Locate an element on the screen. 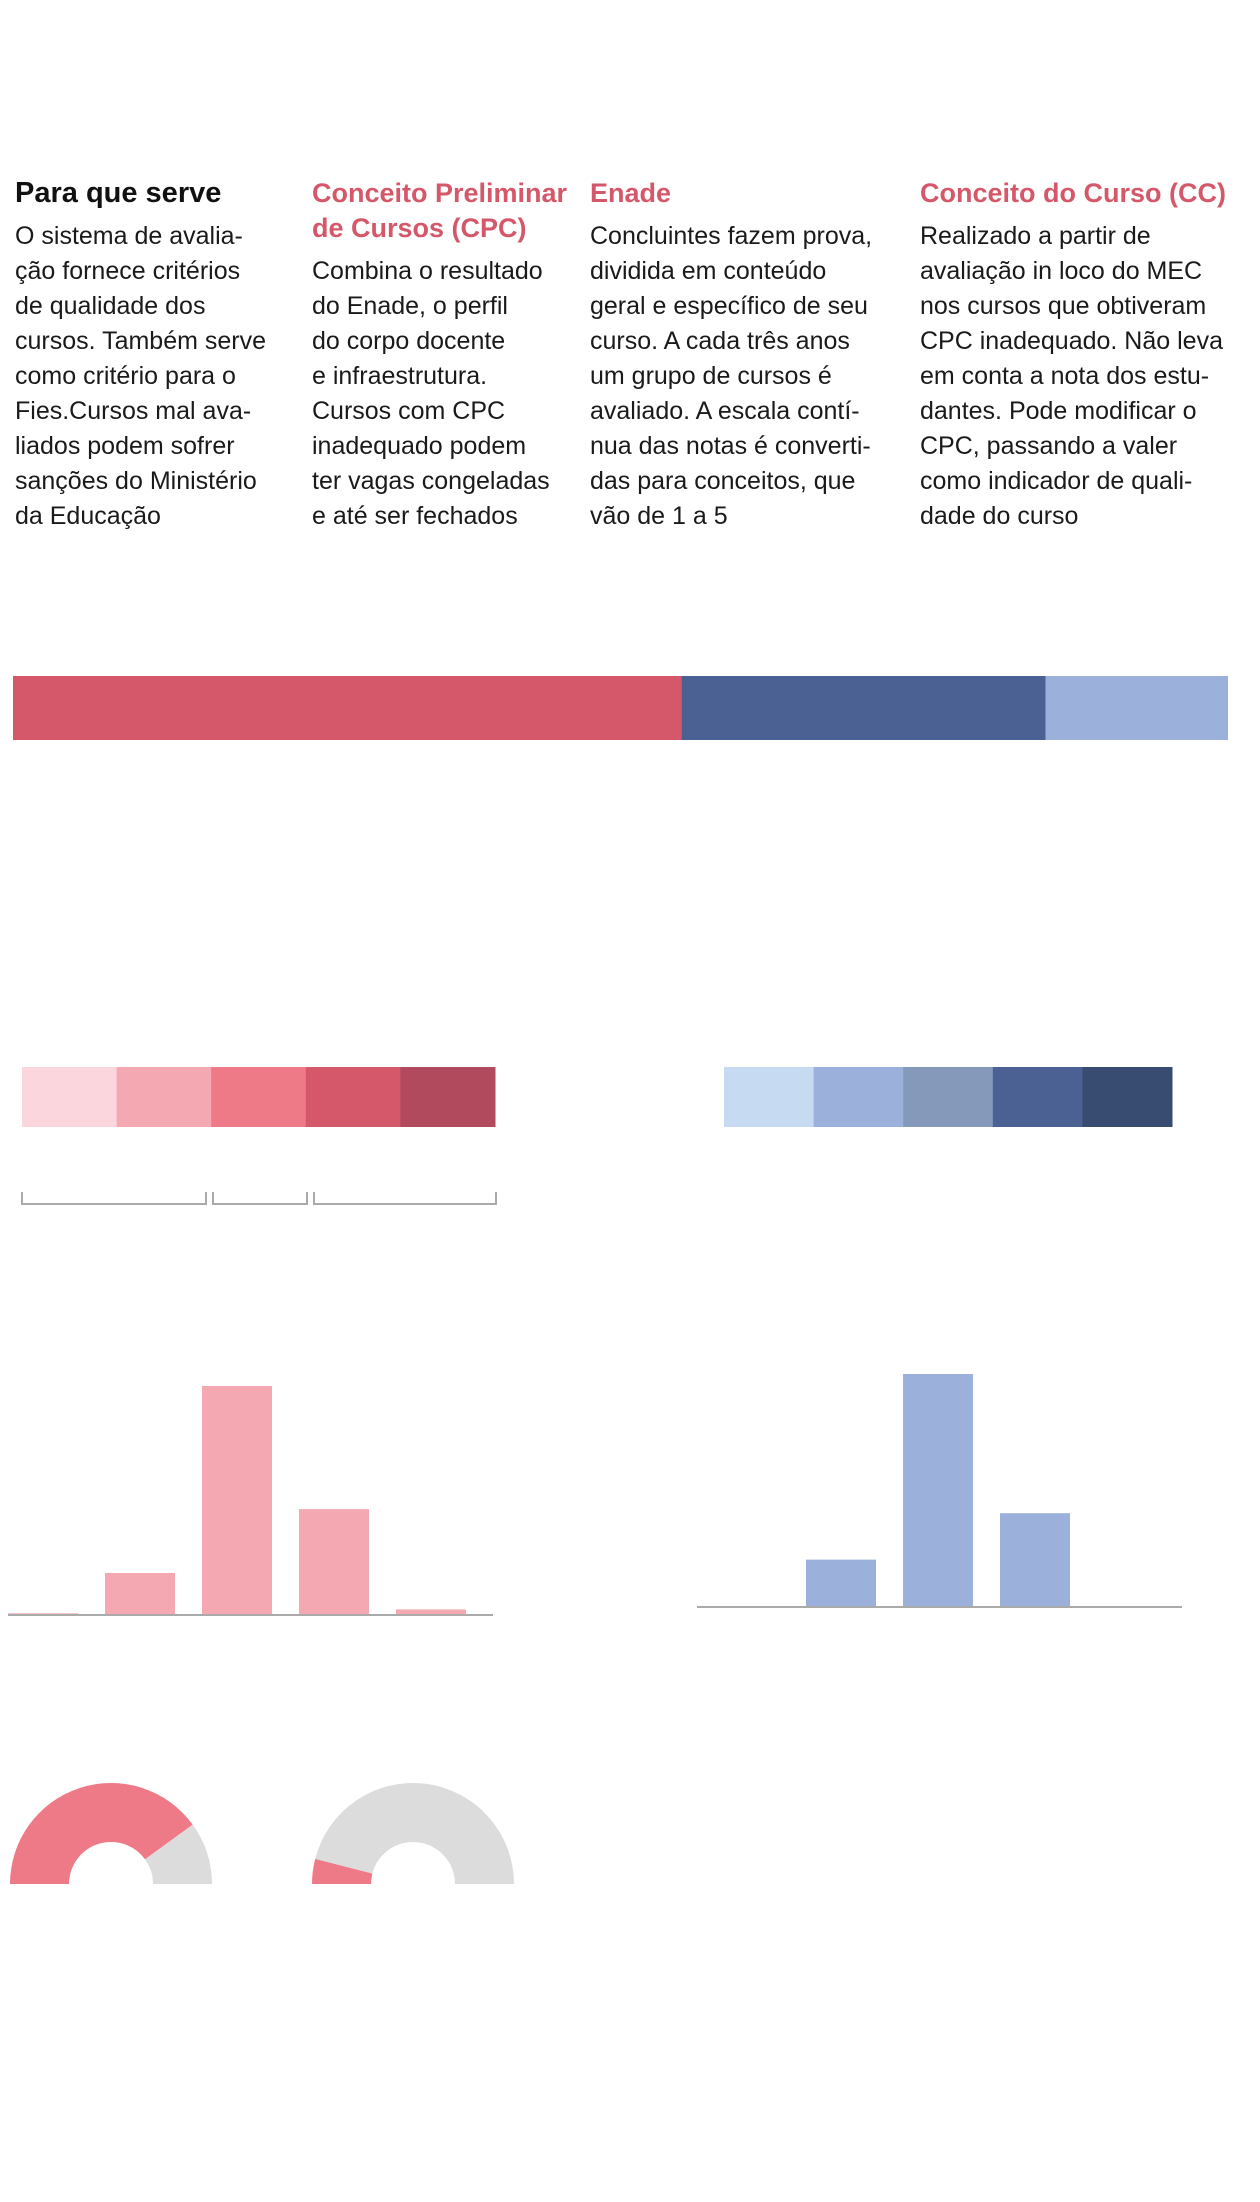  bracket-mid is located at coordinates (260, 1198).